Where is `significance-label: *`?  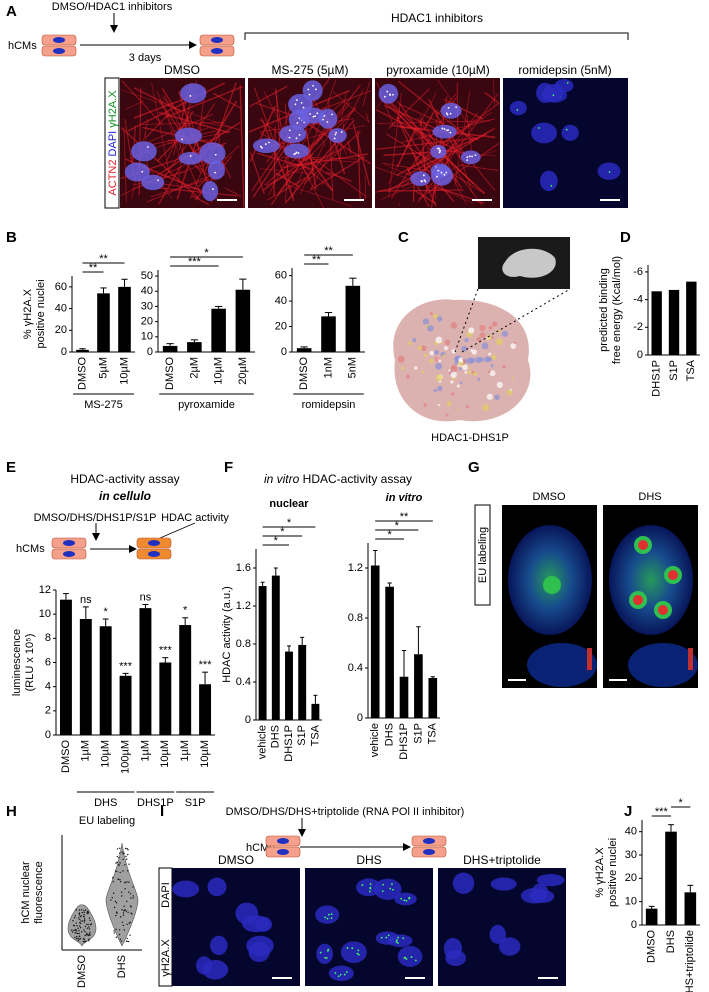 significance-label: * is located at coordinates (282, 532).